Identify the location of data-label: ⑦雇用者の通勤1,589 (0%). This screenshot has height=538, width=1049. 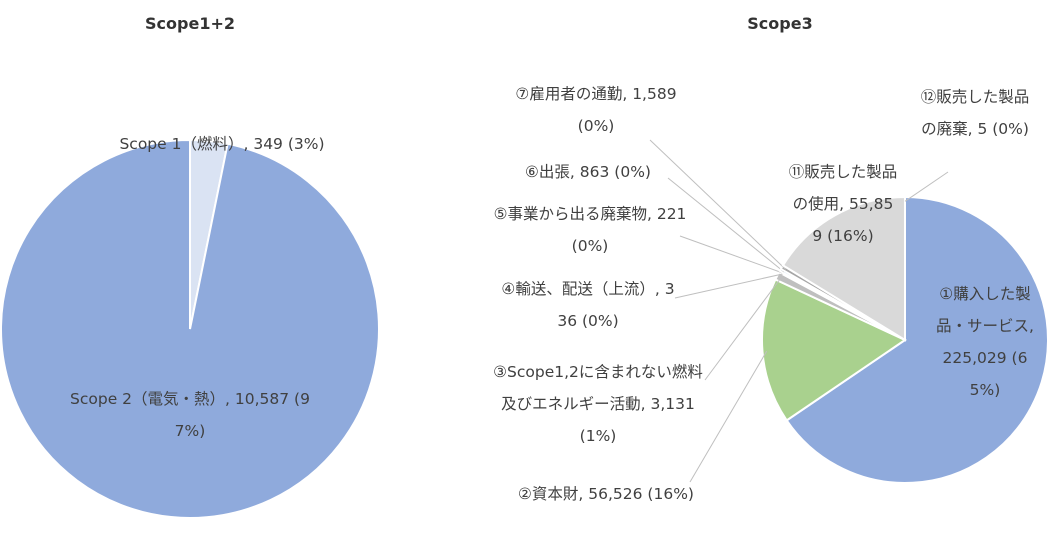
(596, 110).